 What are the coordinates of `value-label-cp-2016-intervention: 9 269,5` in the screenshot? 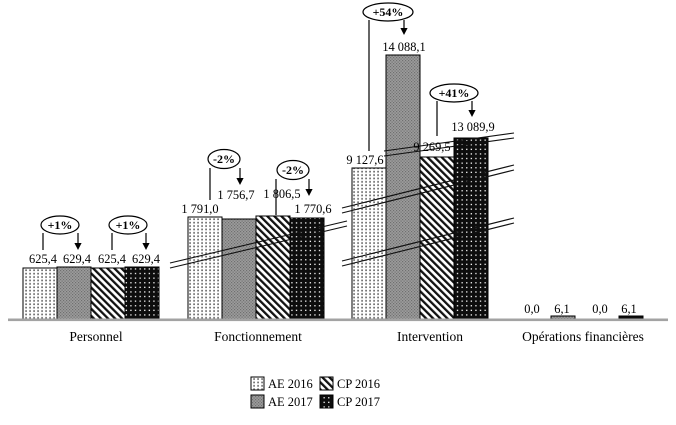 It's located at (431, 147).